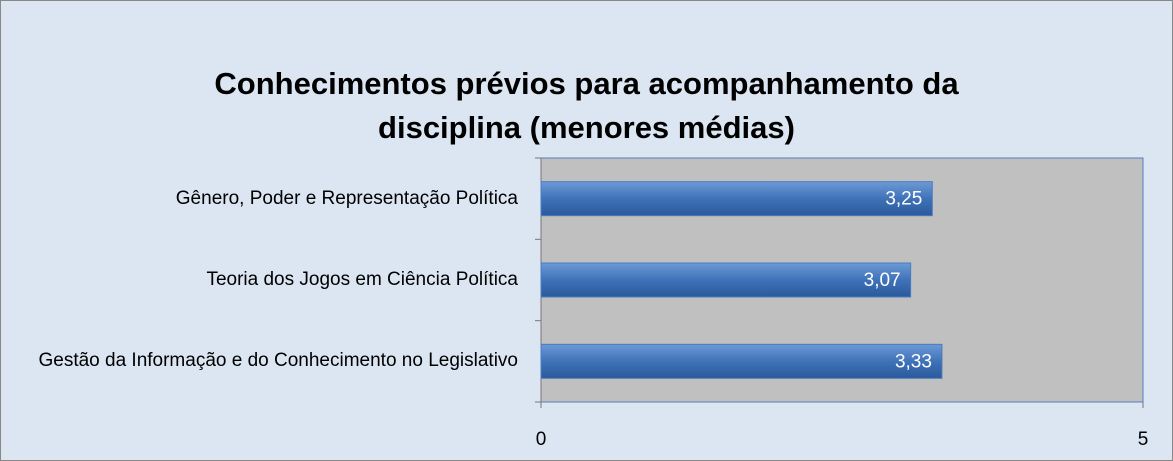  Describe the element at coordinates (903, 199) in the screenshot. I see `value-label: 3,25` at that location.